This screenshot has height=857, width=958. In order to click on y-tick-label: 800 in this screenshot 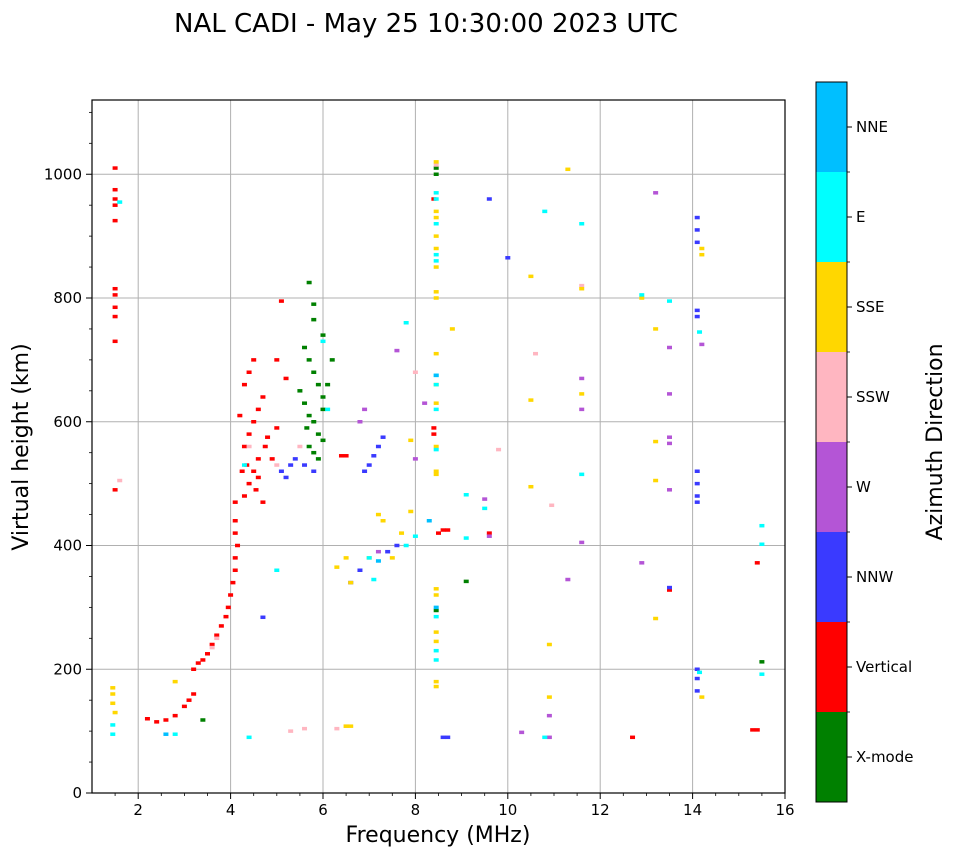, I will do `click(67, 298)`.